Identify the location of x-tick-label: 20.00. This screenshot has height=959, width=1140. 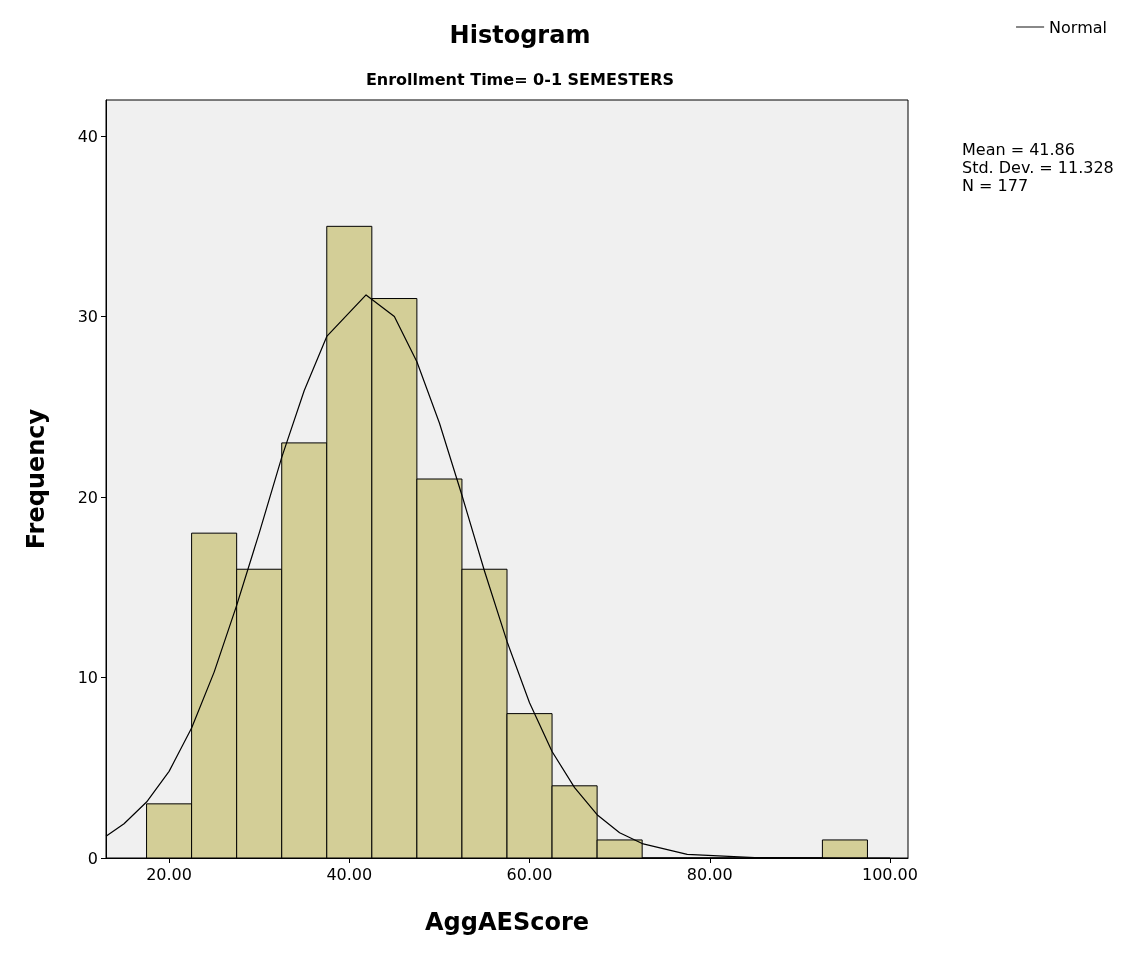
(169, 874).